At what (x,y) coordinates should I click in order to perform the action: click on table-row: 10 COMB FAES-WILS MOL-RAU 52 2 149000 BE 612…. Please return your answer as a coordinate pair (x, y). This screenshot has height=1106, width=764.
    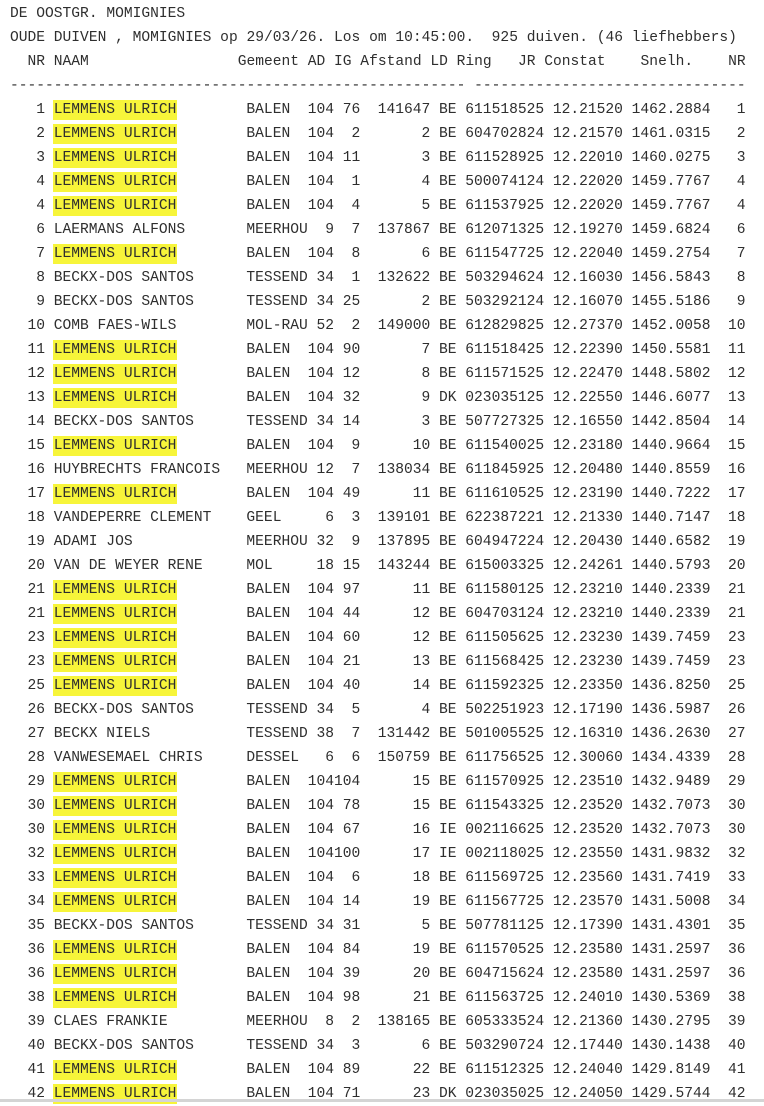
    Looking at the image, I should click on (378, 326).